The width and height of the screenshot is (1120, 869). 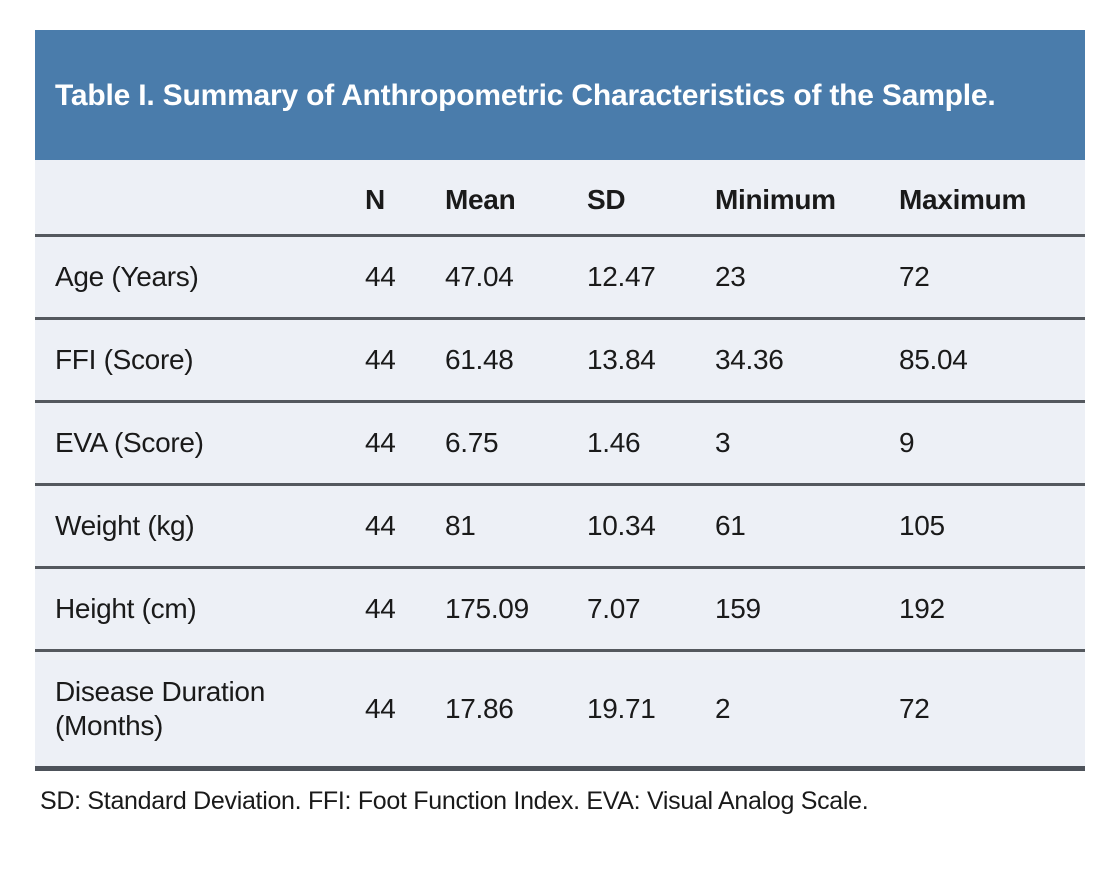 I want to click on table-row: EVA (Score) 44 6.75 1.46 3 9, so click(x=560, y=443).